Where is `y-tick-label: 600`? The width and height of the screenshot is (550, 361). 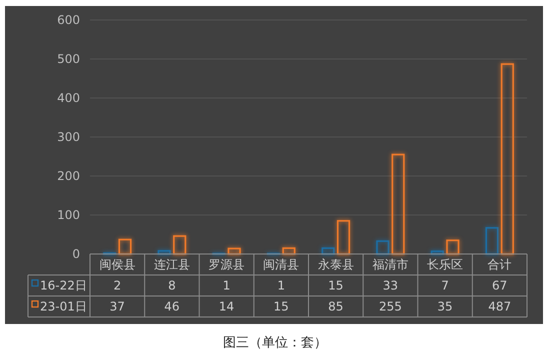
y-tick-label: 600 is located at coordinates (68, 20).